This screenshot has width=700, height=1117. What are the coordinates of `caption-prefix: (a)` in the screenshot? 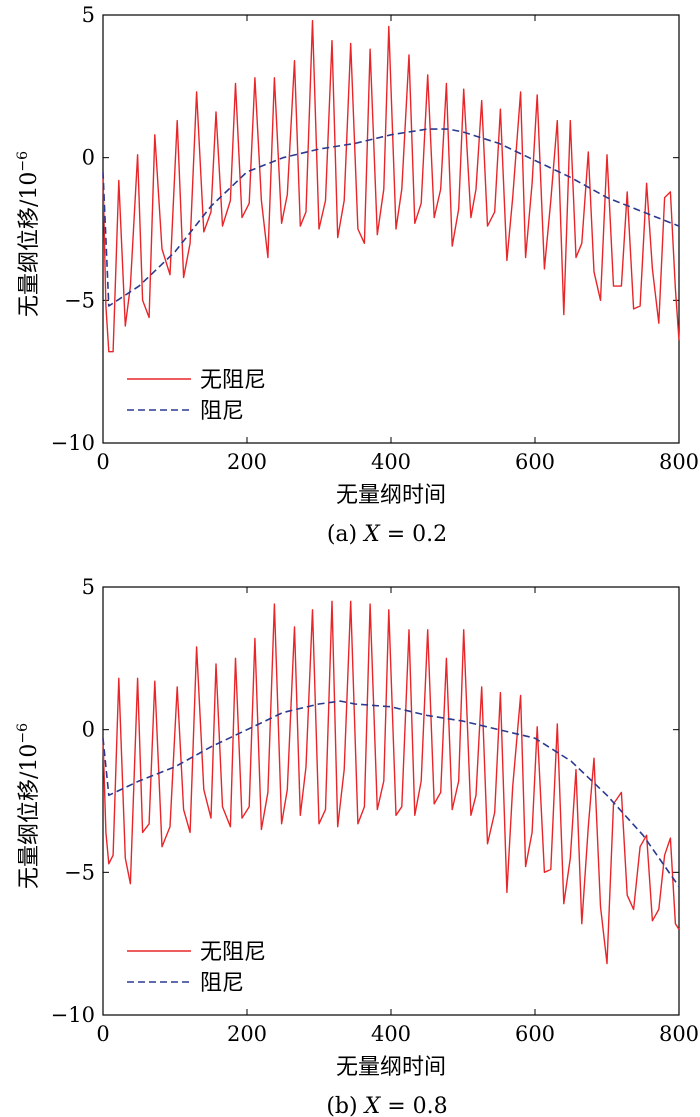 It's located at (345, 534).